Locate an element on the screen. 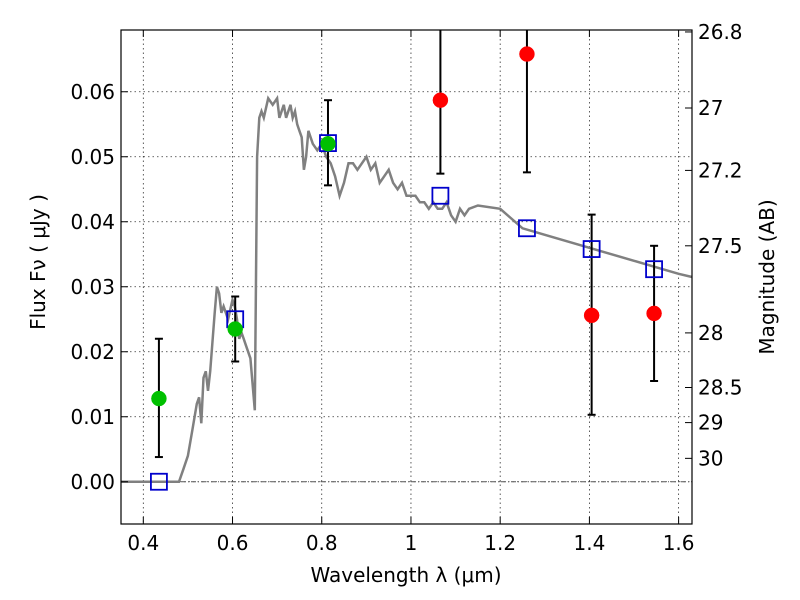 The image size is (800, 600). y2-tick-label: 28 is located at coordinates (710, 333).